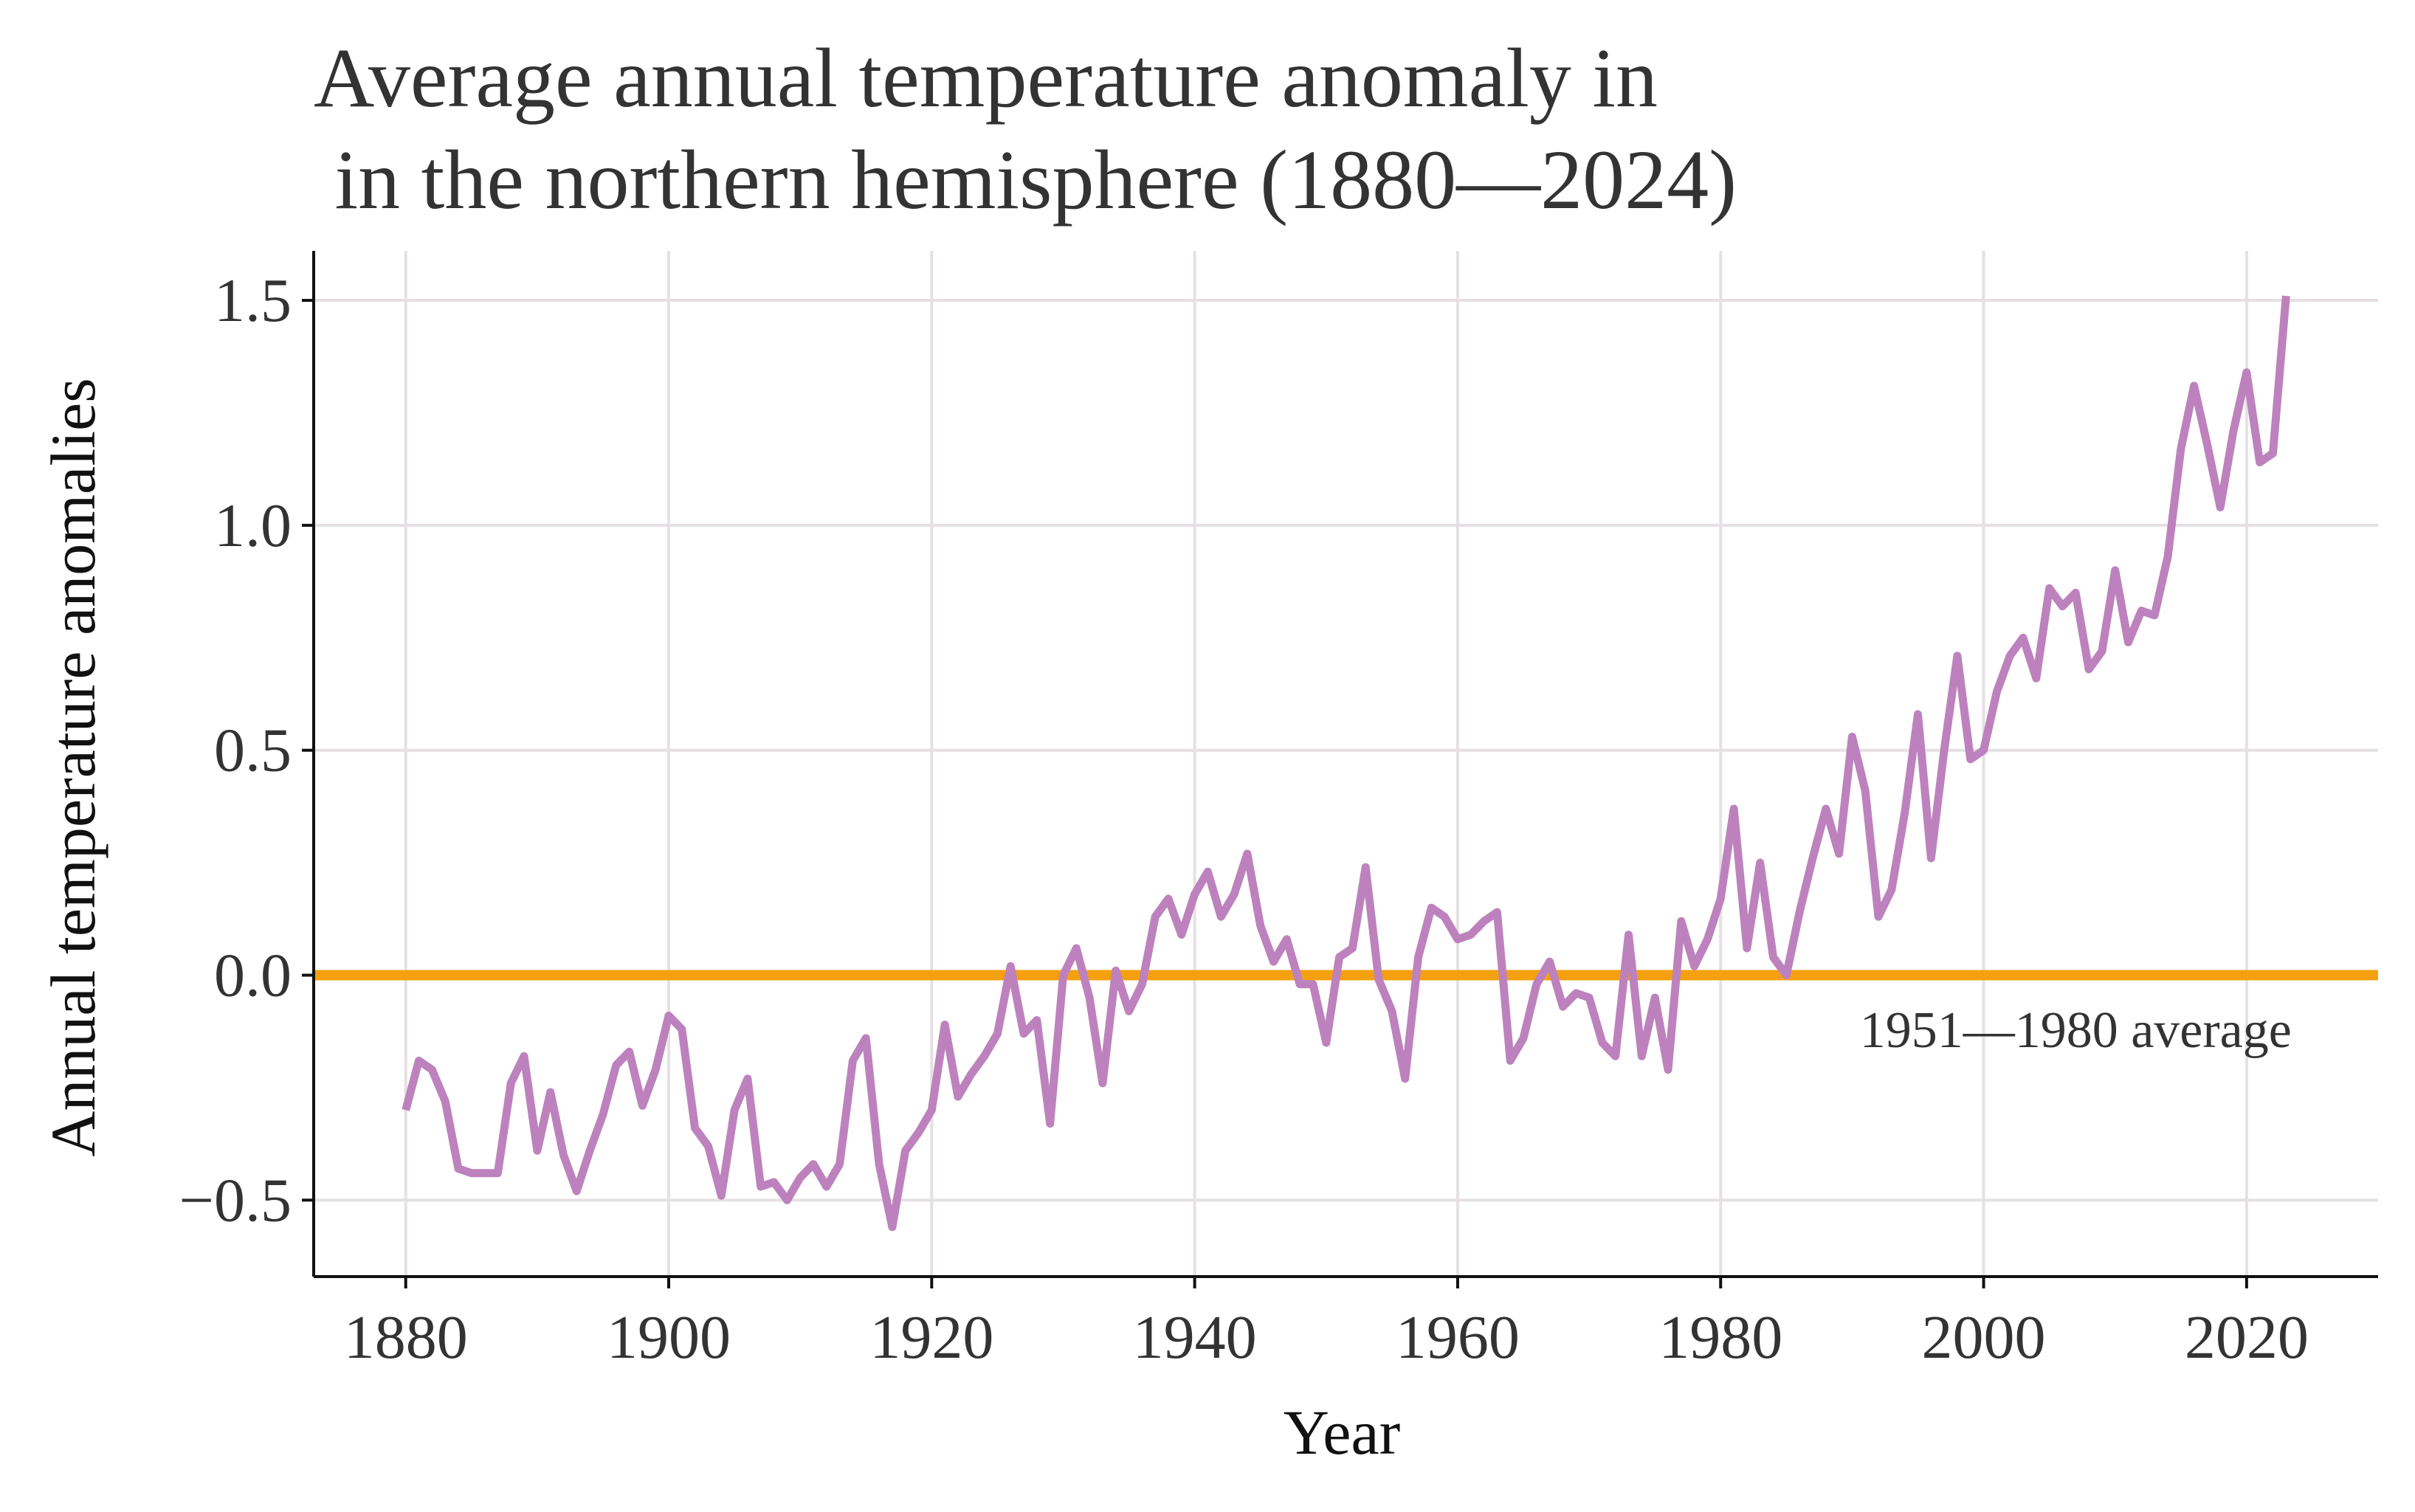 The image size is (2415, 1512). I want to click on y-tick-labels: 1.5 1.0 0.5 0.0 −0.5, so click(235, 750).